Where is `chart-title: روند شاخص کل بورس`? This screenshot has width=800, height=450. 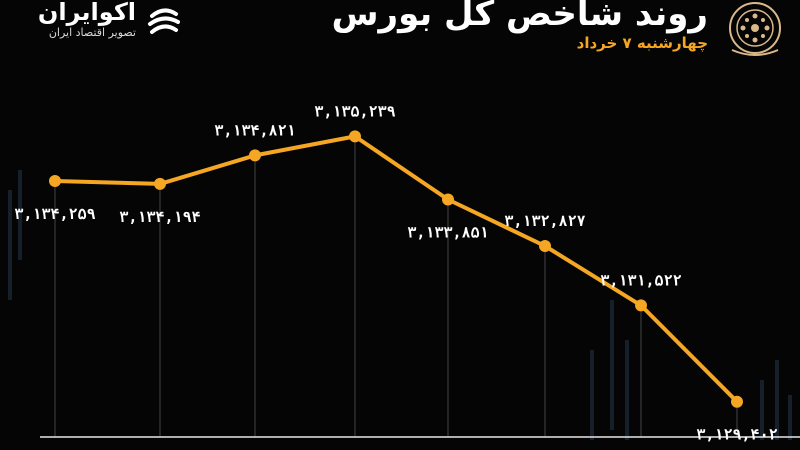 chart-title: روند شاخص کل بورس is located at coordinates (519, 17).